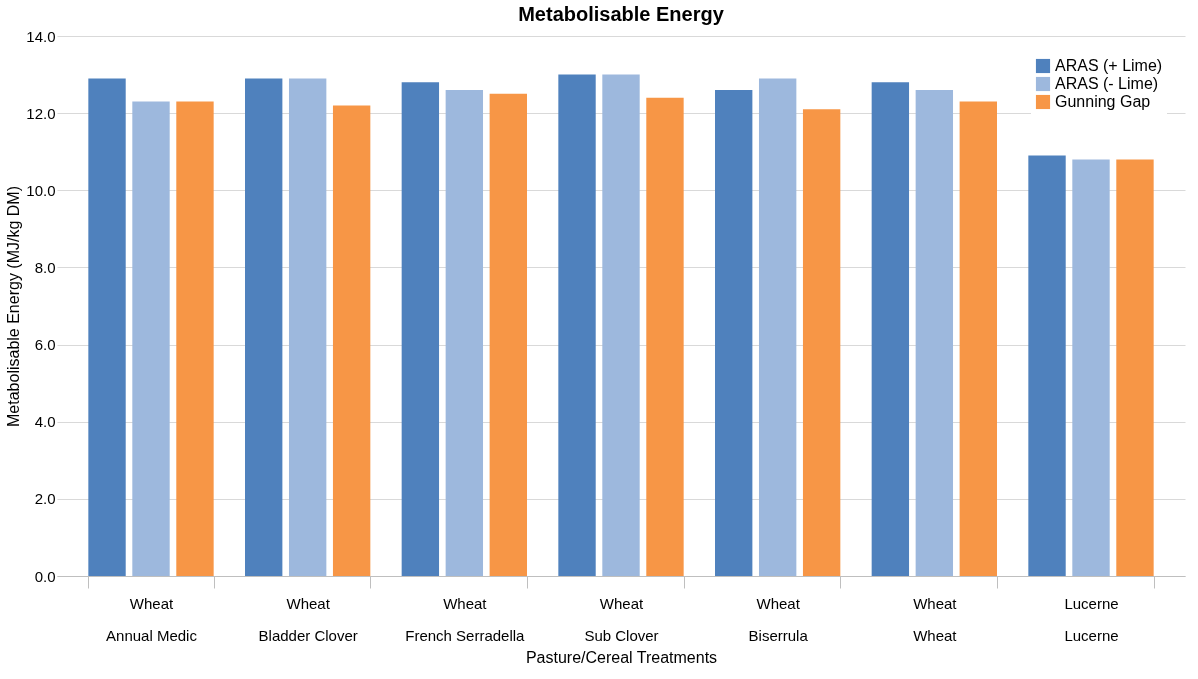 Image resolution: width=1198 pixels, height=679 pixels. What do you see at coordinates (778, 619) in the screenshot?
I see `x-tick-label: Wheat Biserrula` at bounding box center [778, 619].